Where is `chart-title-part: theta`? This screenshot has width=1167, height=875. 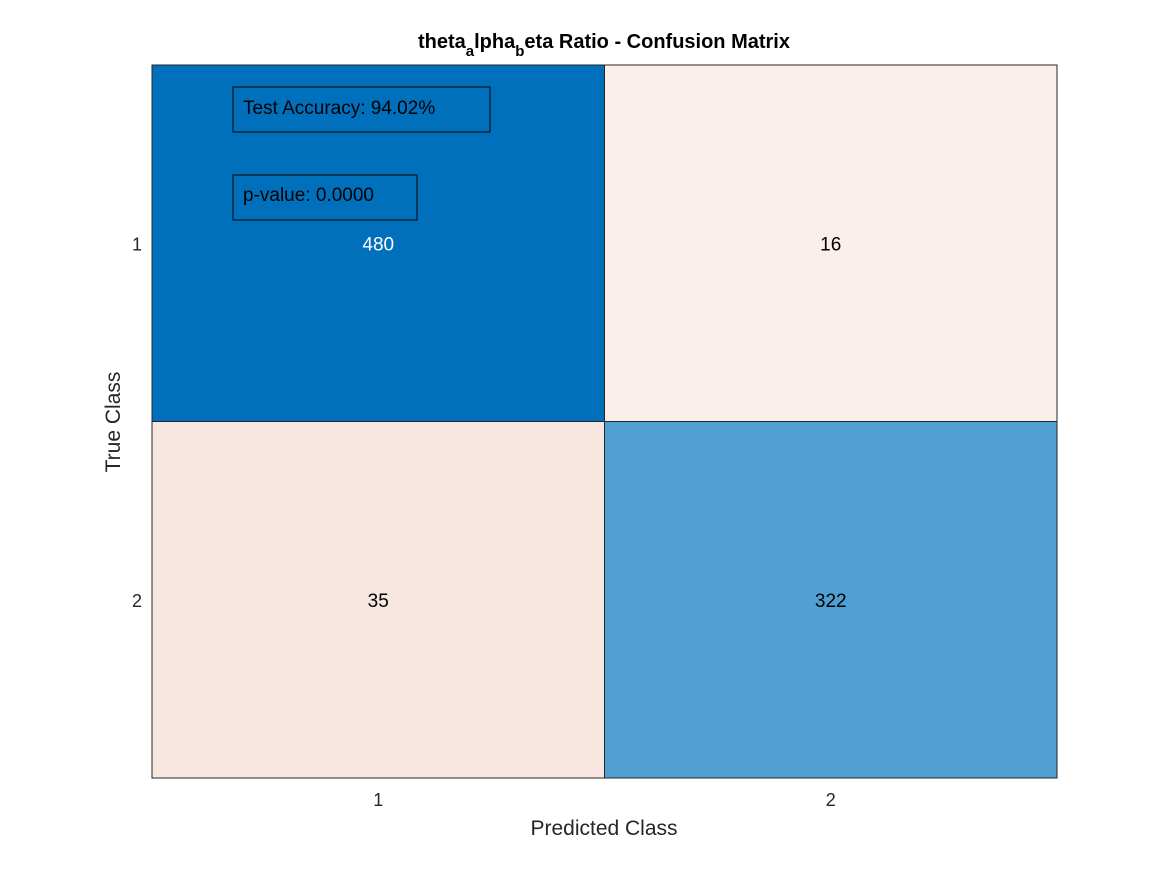
chart-title-part: theta is located at coordinates (442, 42).